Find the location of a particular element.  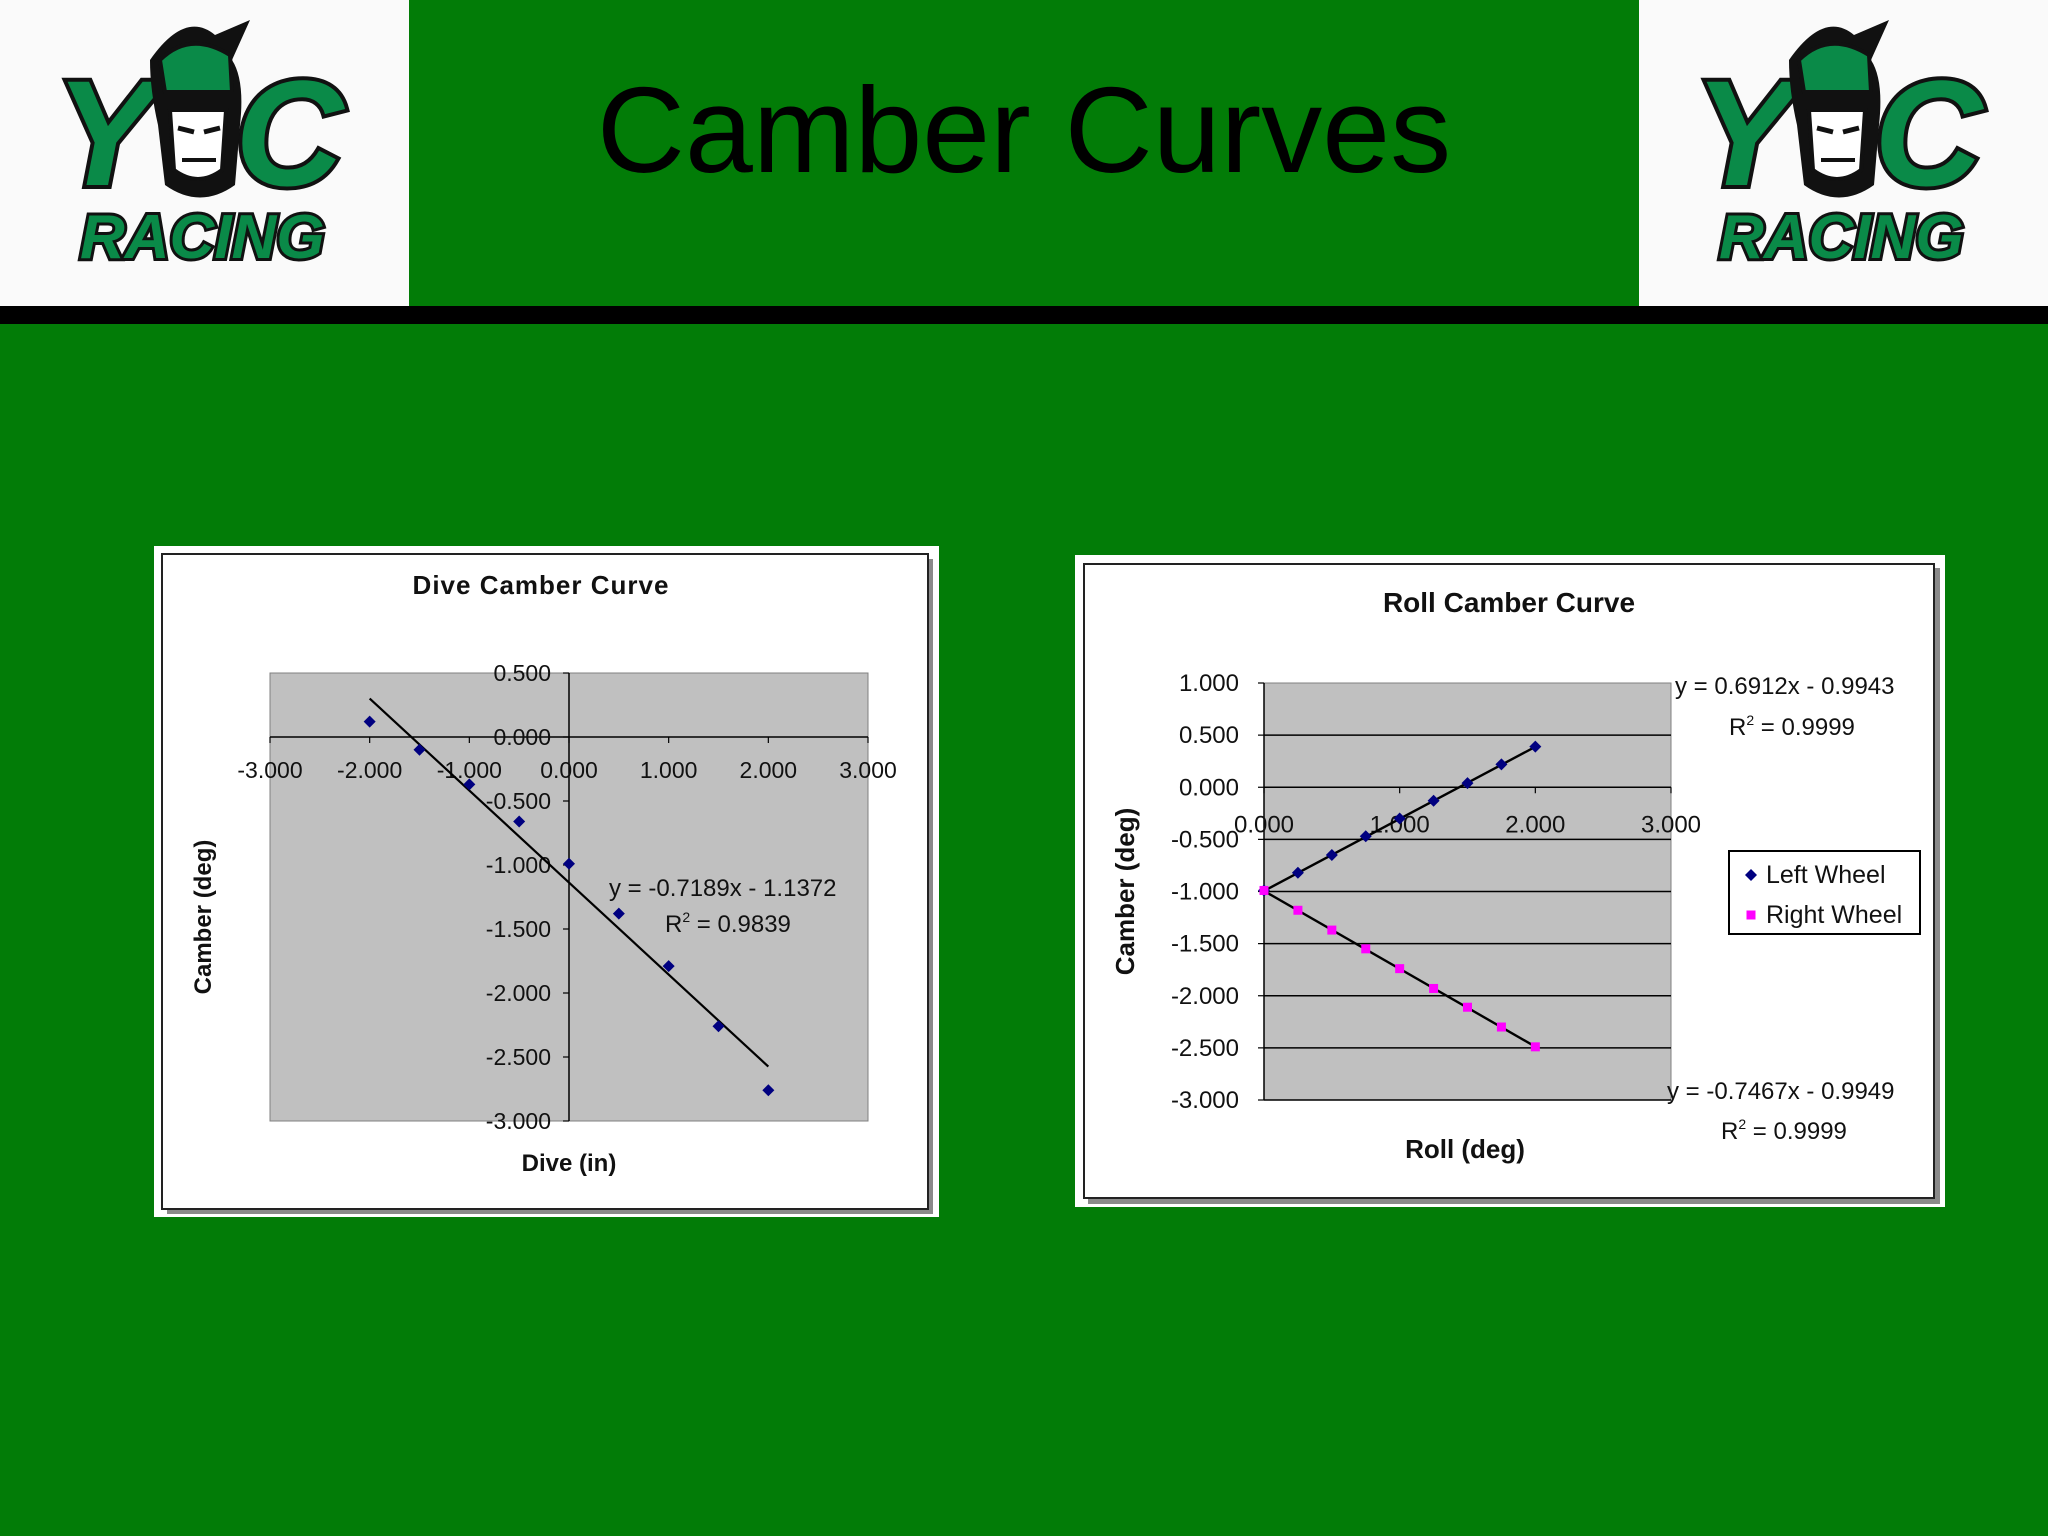

legend-marker-right-wheel is located at coordinates (1751, 915).